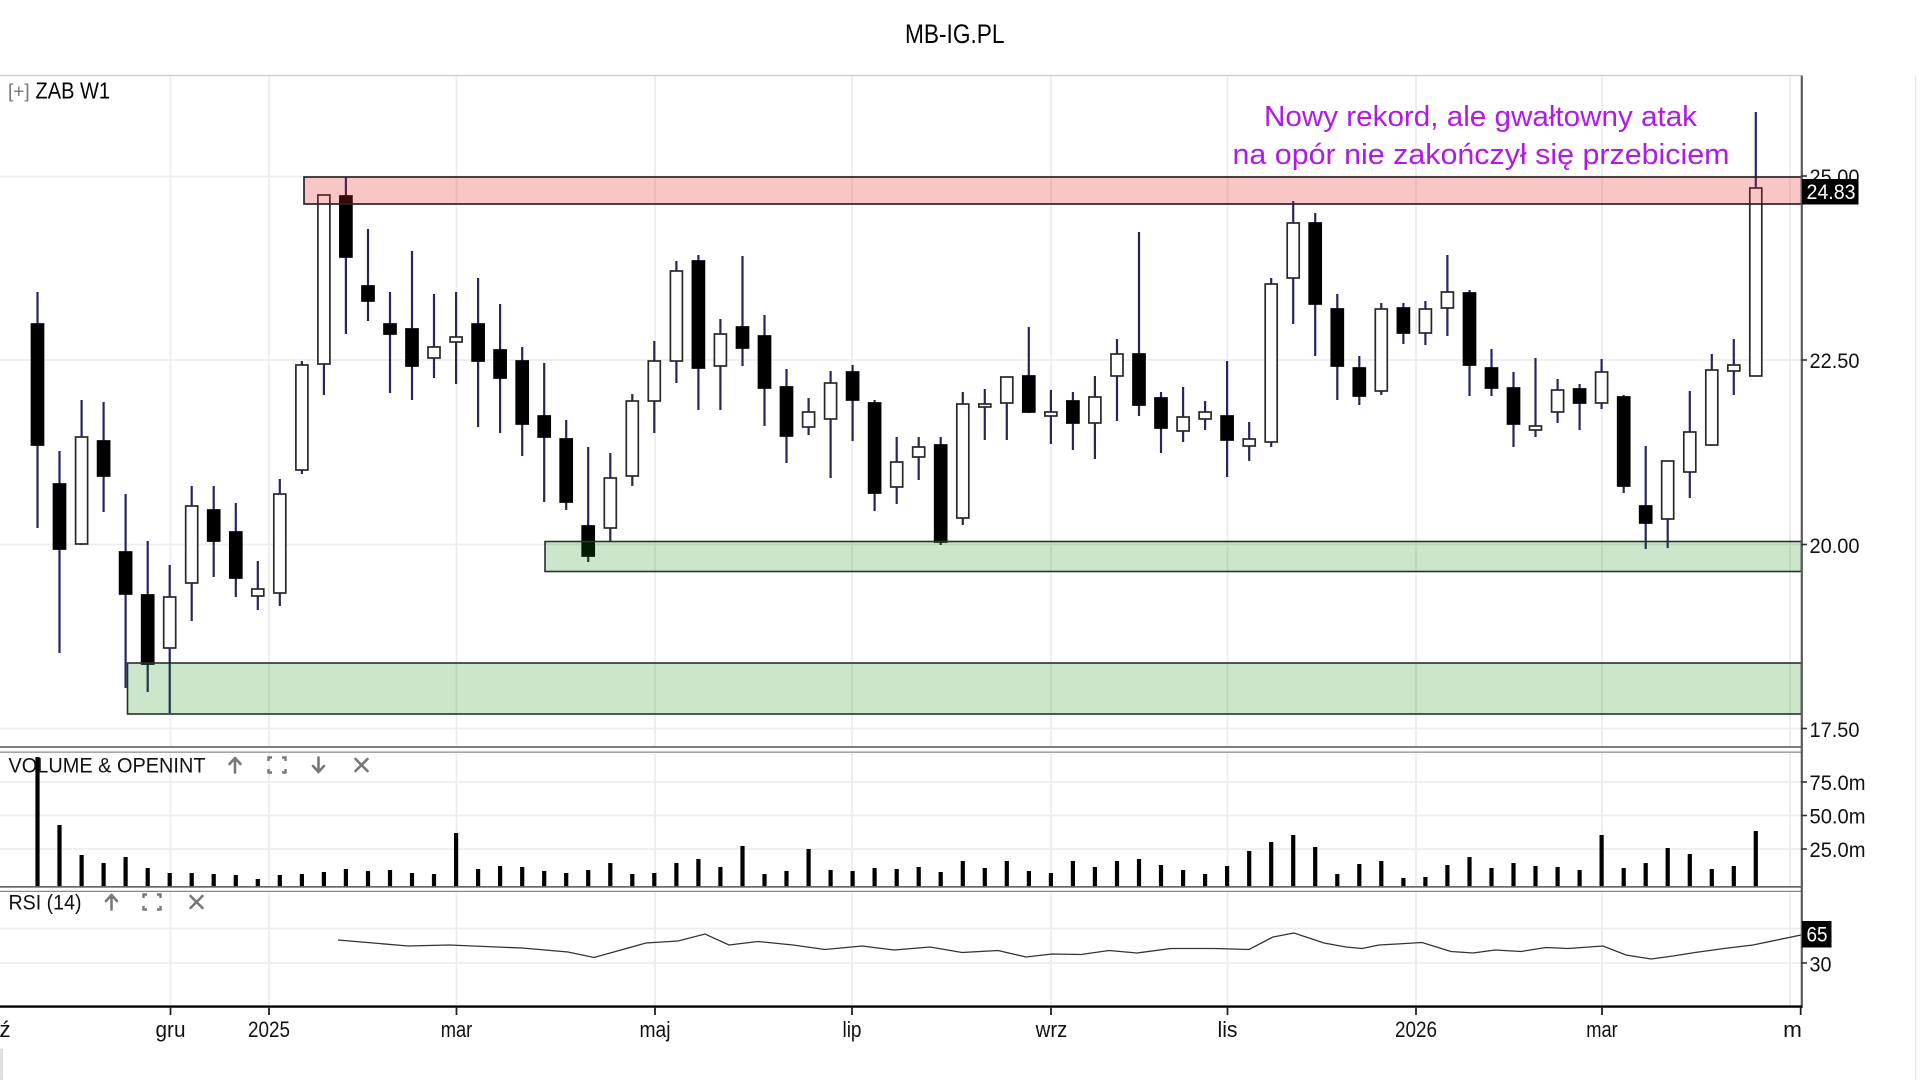  Describe the element at coordinates (1821, 964) in the screenshot. I see `svg-text: 30` at that location.